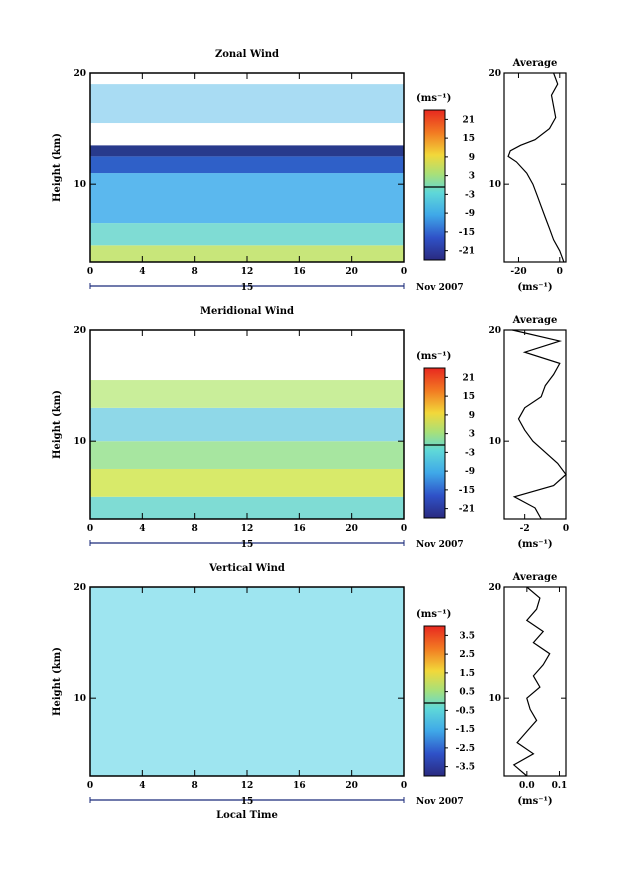 This screenshot has height=878, width=620. I want to click on average-x-tick-label: -20, so click(518, 272).